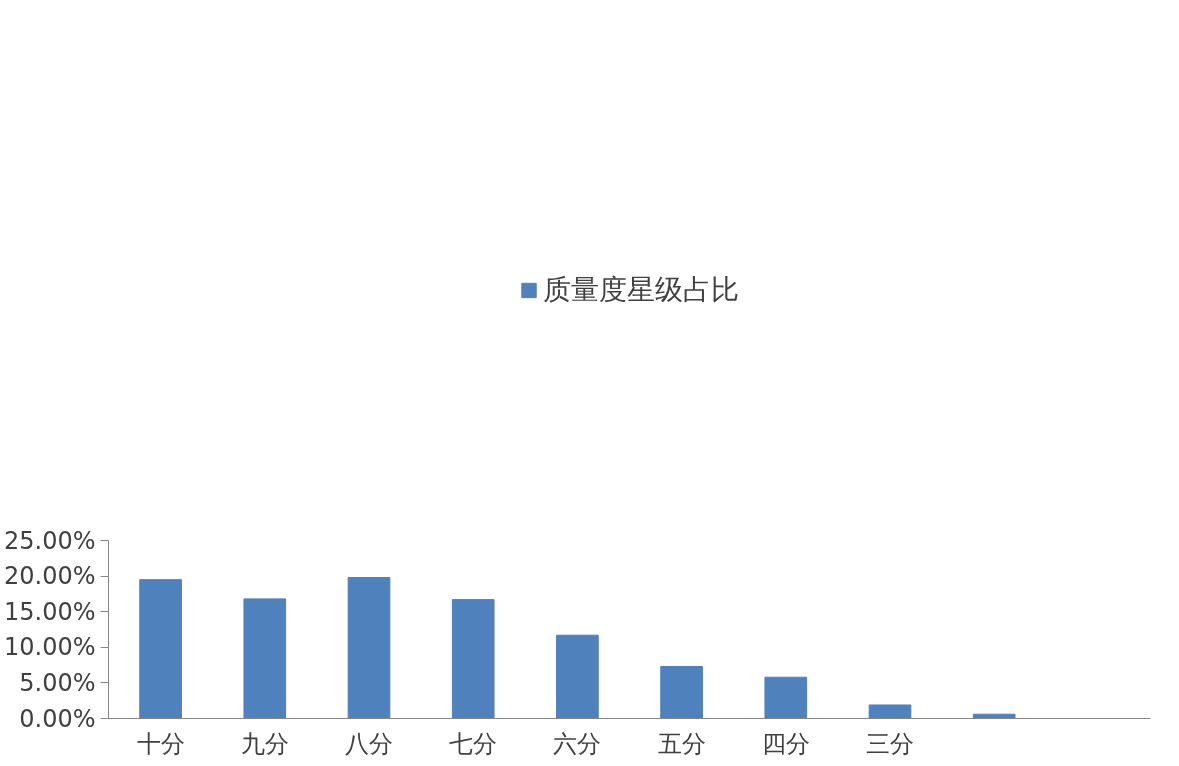  What do you see at coordinates (890, 743) in the screenshot?
I see `x-tick-label: 三分` at bounding box center [890, 743].